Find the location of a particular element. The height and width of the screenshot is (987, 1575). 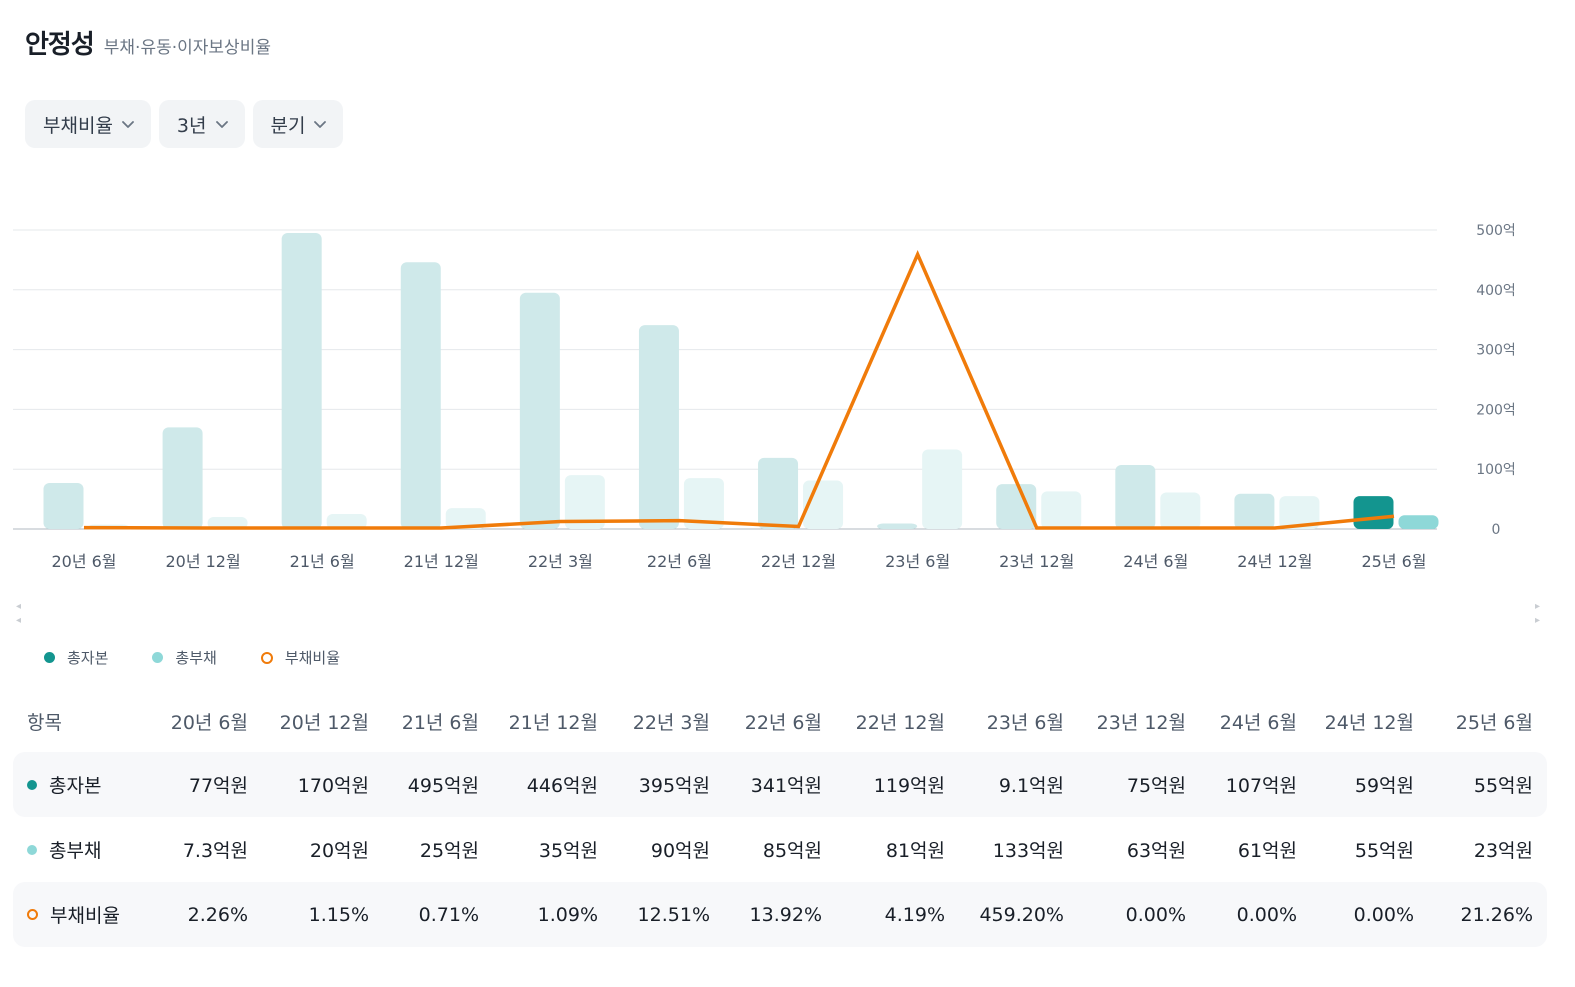

table-cell: 35억원 is located at coordinates (568, 851).